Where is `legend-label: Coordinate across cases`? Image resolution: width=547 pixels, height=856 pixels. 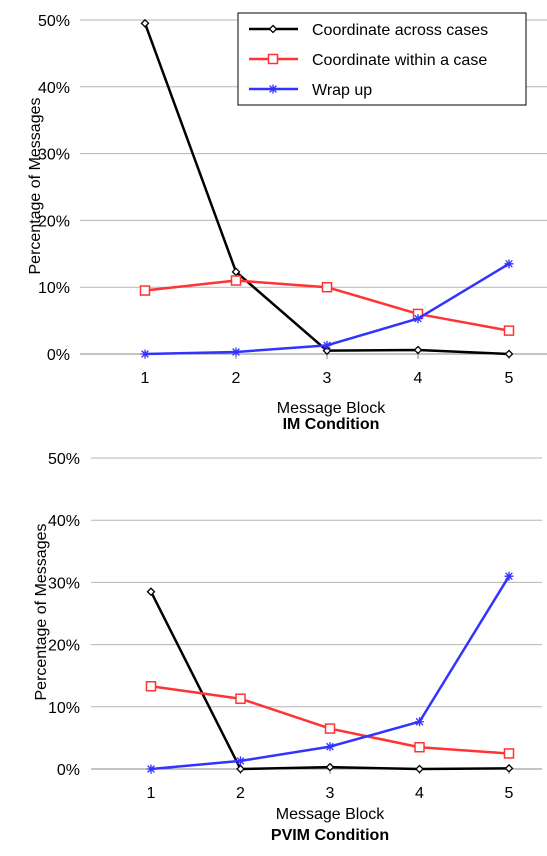
legend-label: Coordinate across cases is located at coordinates (400, 30).